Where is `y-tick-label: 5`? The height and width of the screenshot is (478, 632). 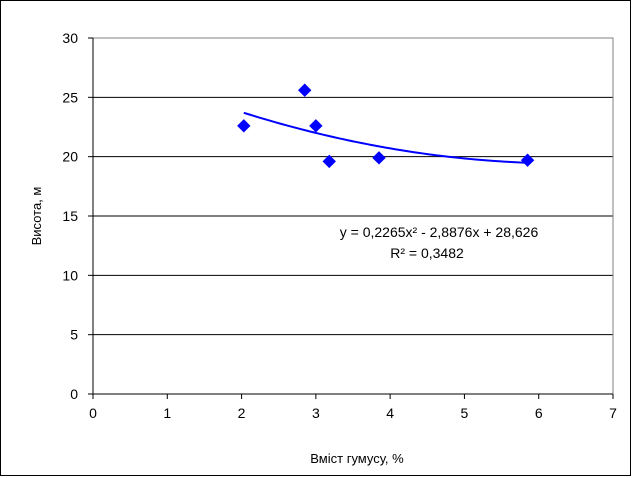 y-tick-label: 5 is located at coordinates (74, 335).